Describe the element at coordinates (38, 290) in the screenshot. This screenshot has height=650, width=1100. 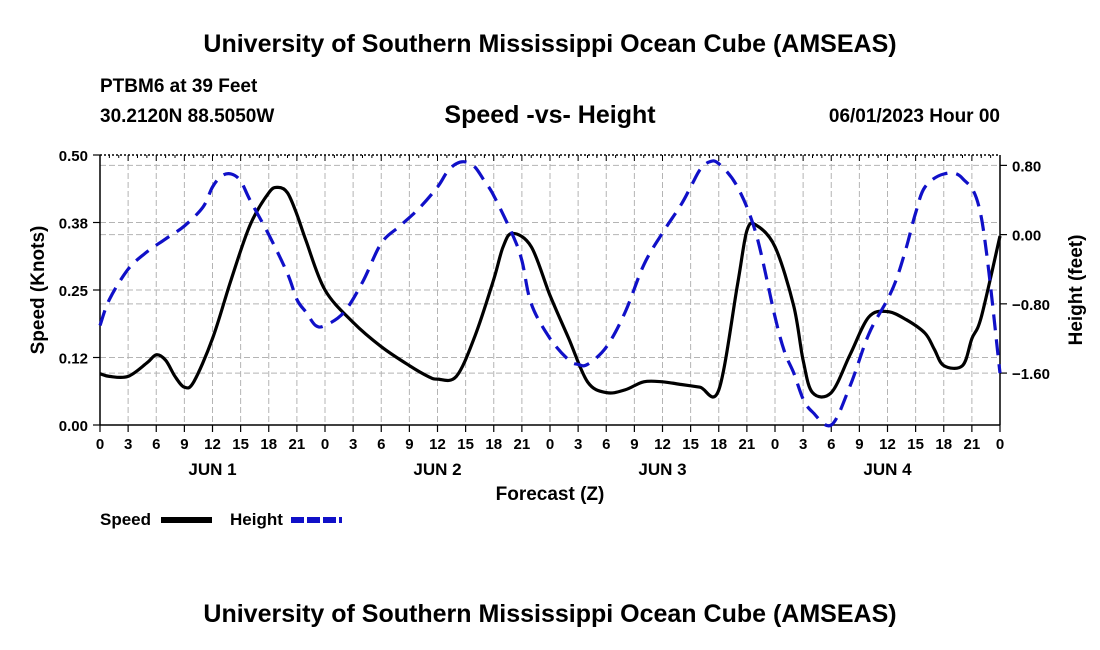
I see `y-axis-label: Speed (Knots)` at that location.